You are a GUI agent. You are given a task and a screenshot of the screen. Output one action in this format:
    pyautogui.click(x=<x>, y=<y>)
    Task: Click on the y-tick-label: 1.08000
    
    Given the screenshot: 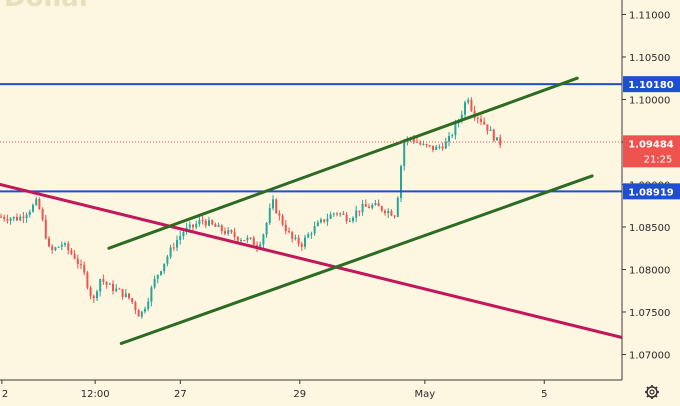 What is the action you would take?
    pyautogui.click(x=649, y=270)
    